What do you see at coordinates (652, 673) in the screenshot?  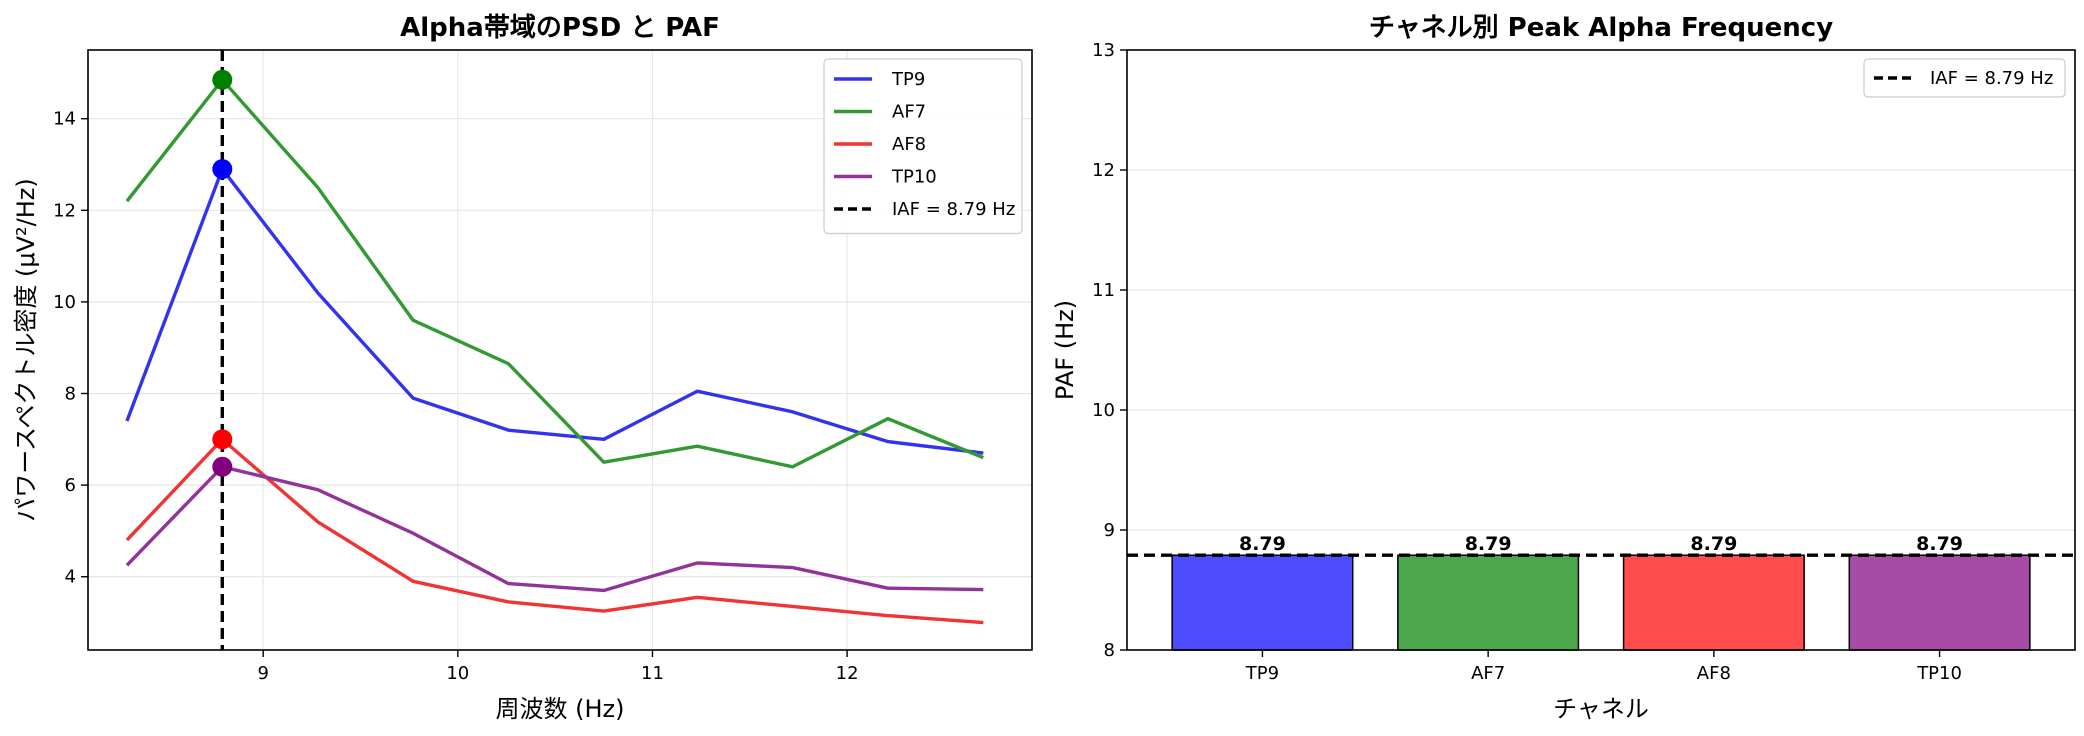 I see `x-tick-label: 11` at bounding box center [652, 673].